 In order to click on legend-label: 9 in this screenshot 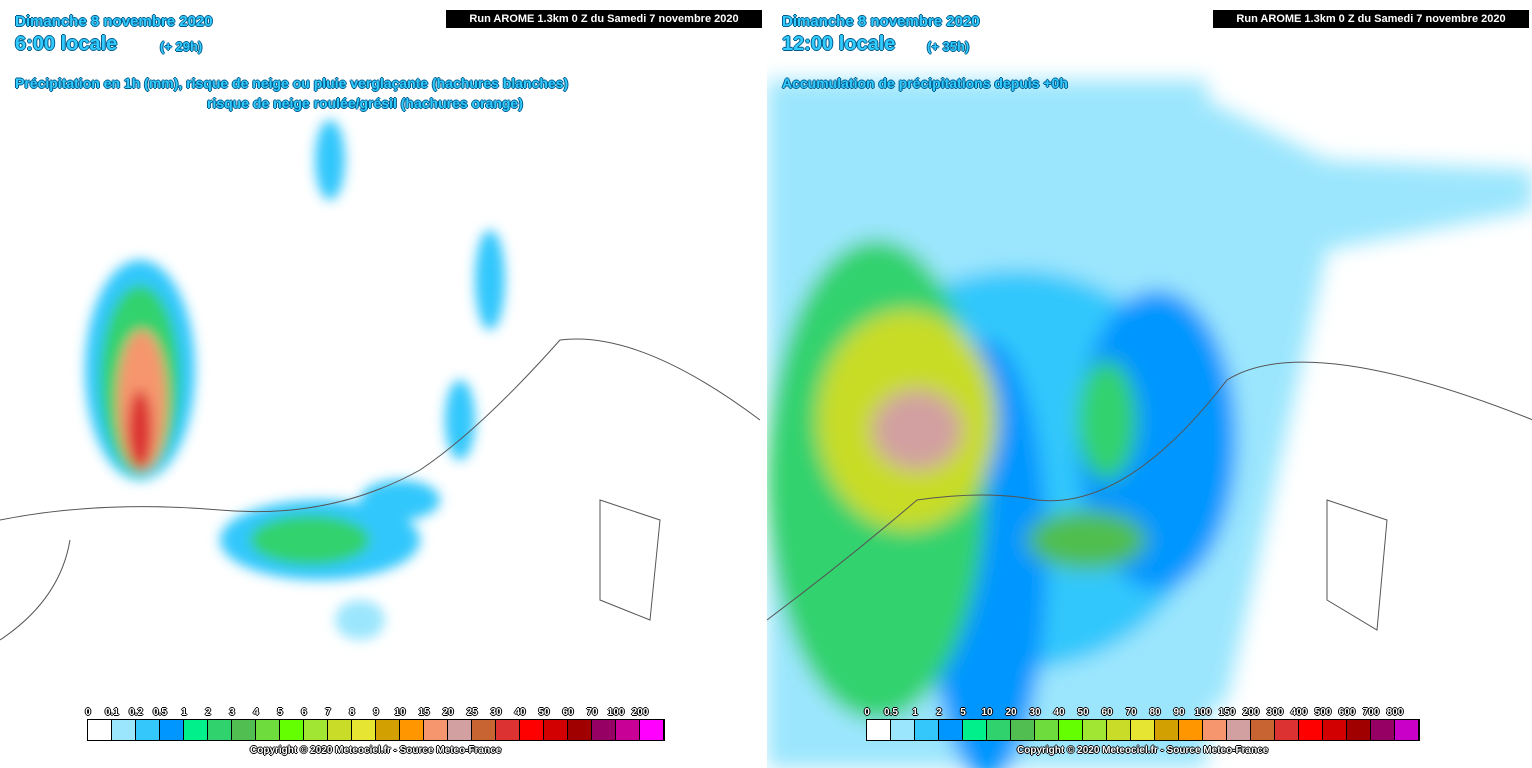, I will do `click(376, 712)`.